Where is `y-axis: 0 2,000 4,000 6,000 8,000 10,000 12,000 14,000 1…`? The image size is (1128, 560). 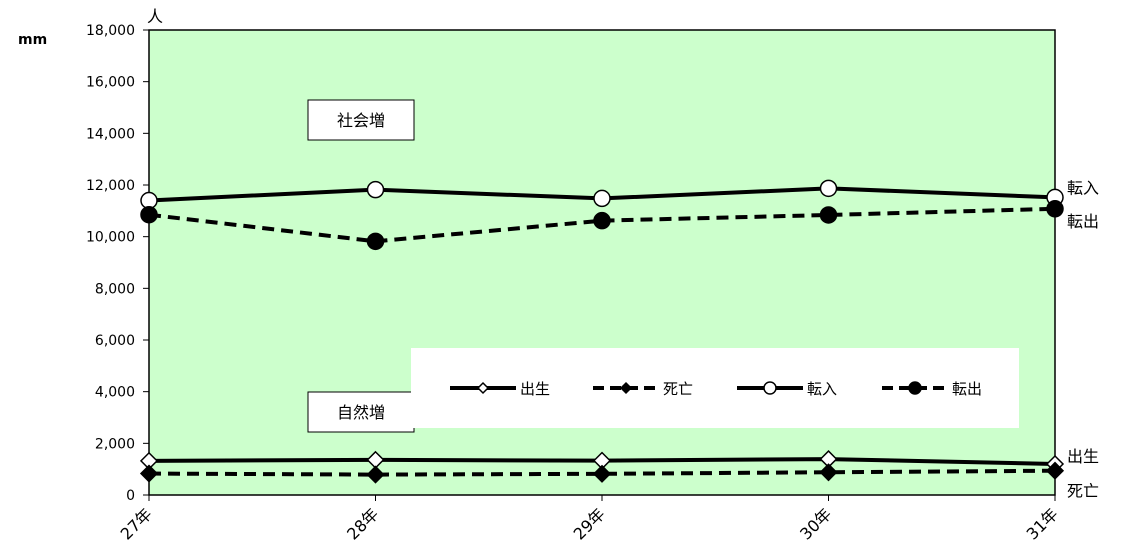
y-axis: 0 2,000 4,000 6,000 8,000 10,000 12,000 14,000 1… is located at coordinates (117, 263).